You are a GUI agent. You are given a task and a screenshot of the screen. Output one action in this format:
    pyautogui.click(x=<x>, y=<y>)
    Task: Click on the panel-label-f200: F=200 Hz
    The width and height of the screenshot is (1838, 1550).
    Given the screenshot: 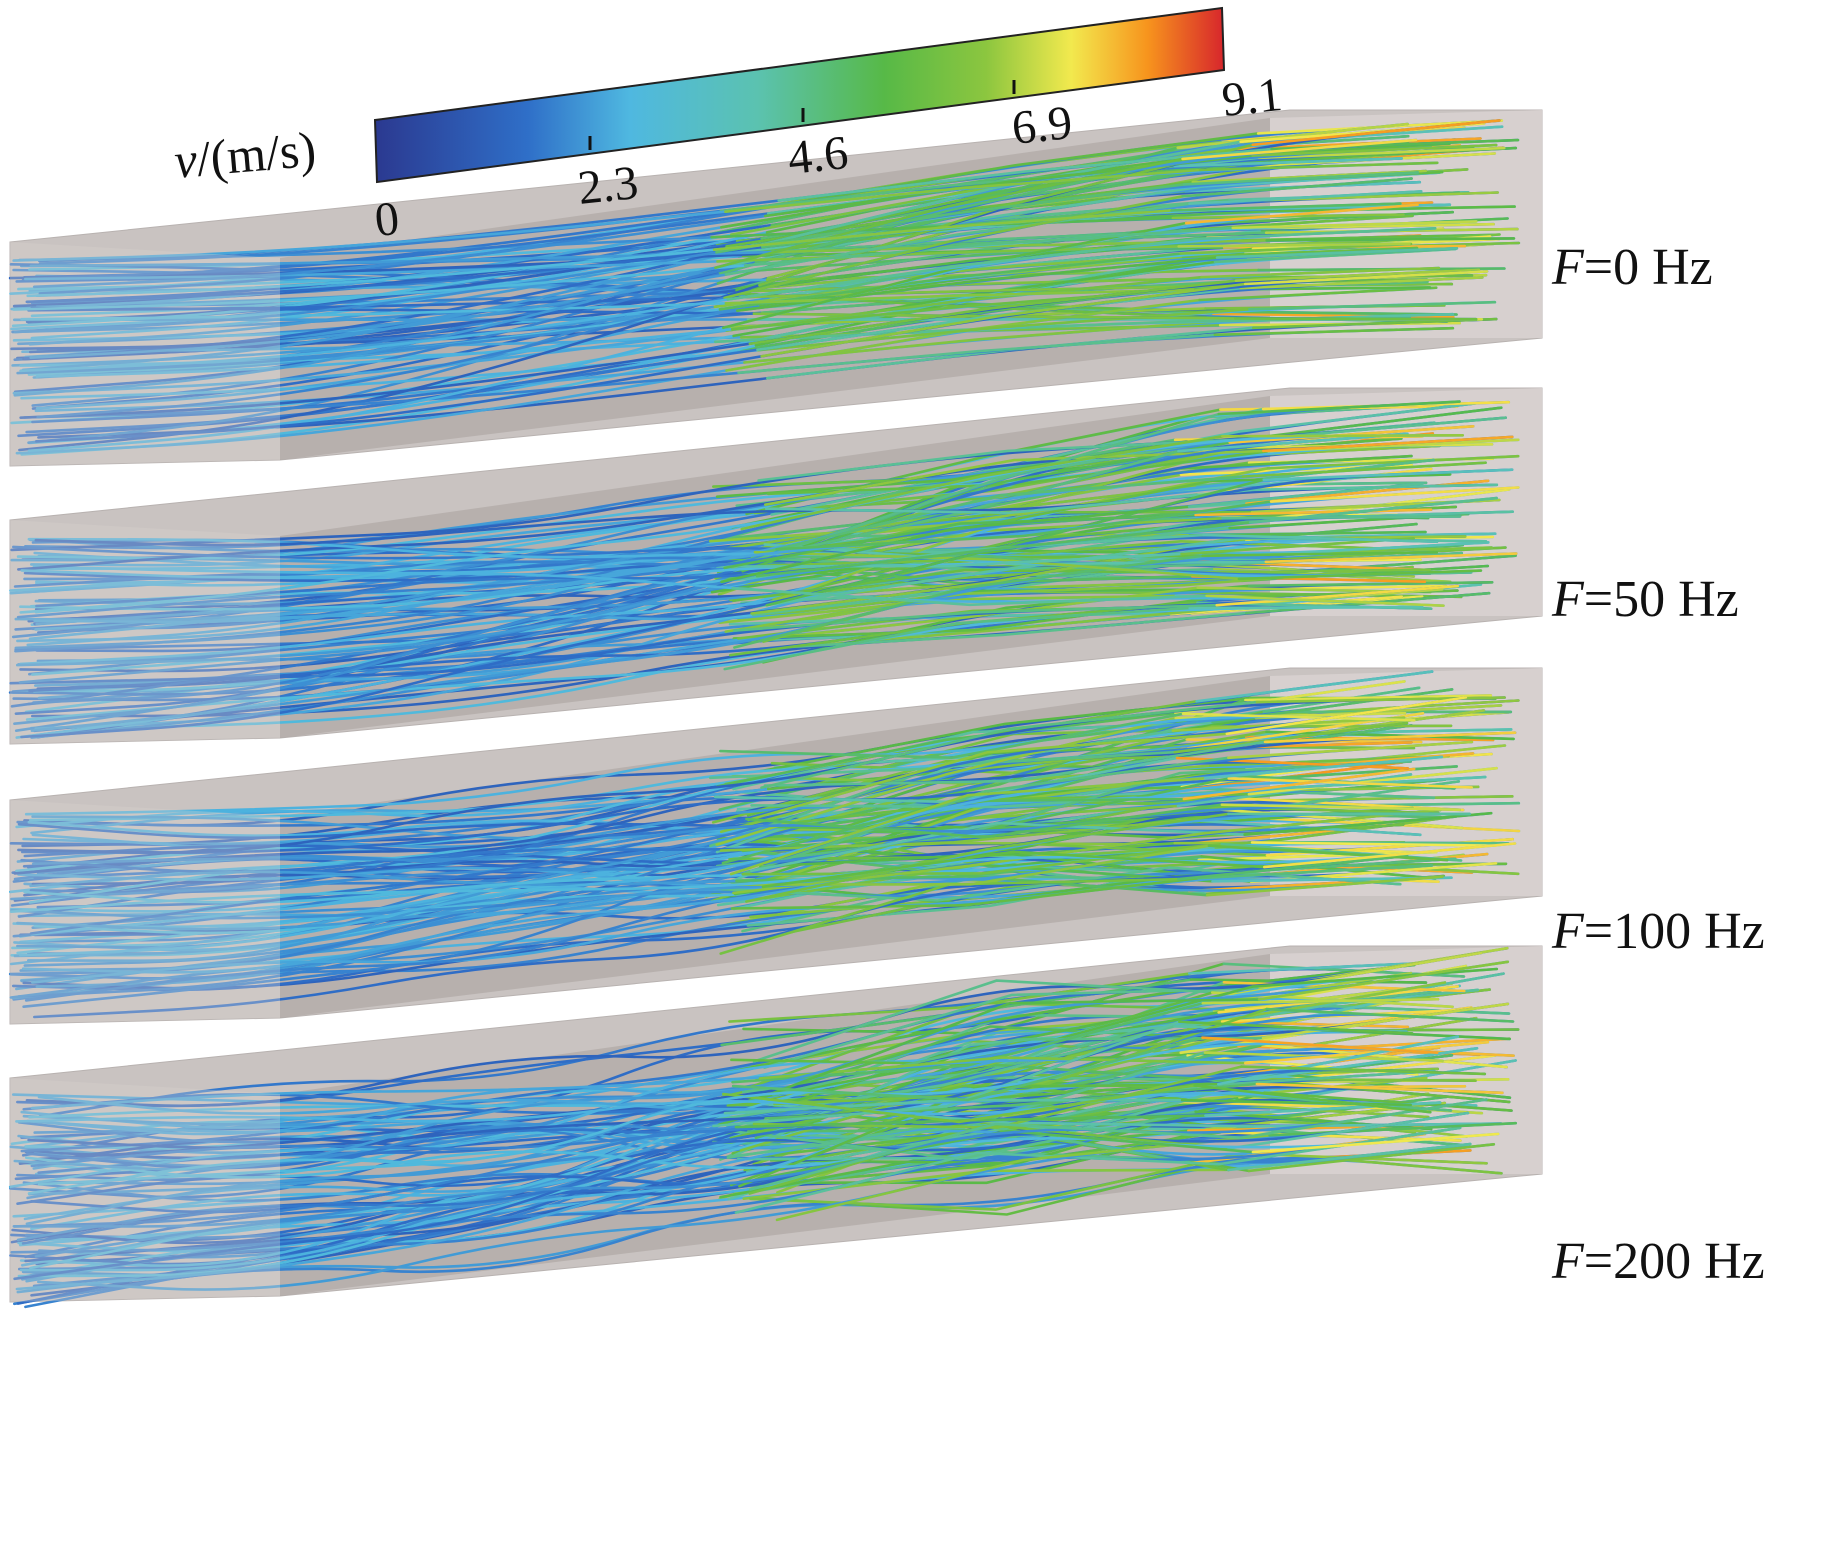 What is the action you would take?
    pyautogui.click(x=1658, y=1261)
    